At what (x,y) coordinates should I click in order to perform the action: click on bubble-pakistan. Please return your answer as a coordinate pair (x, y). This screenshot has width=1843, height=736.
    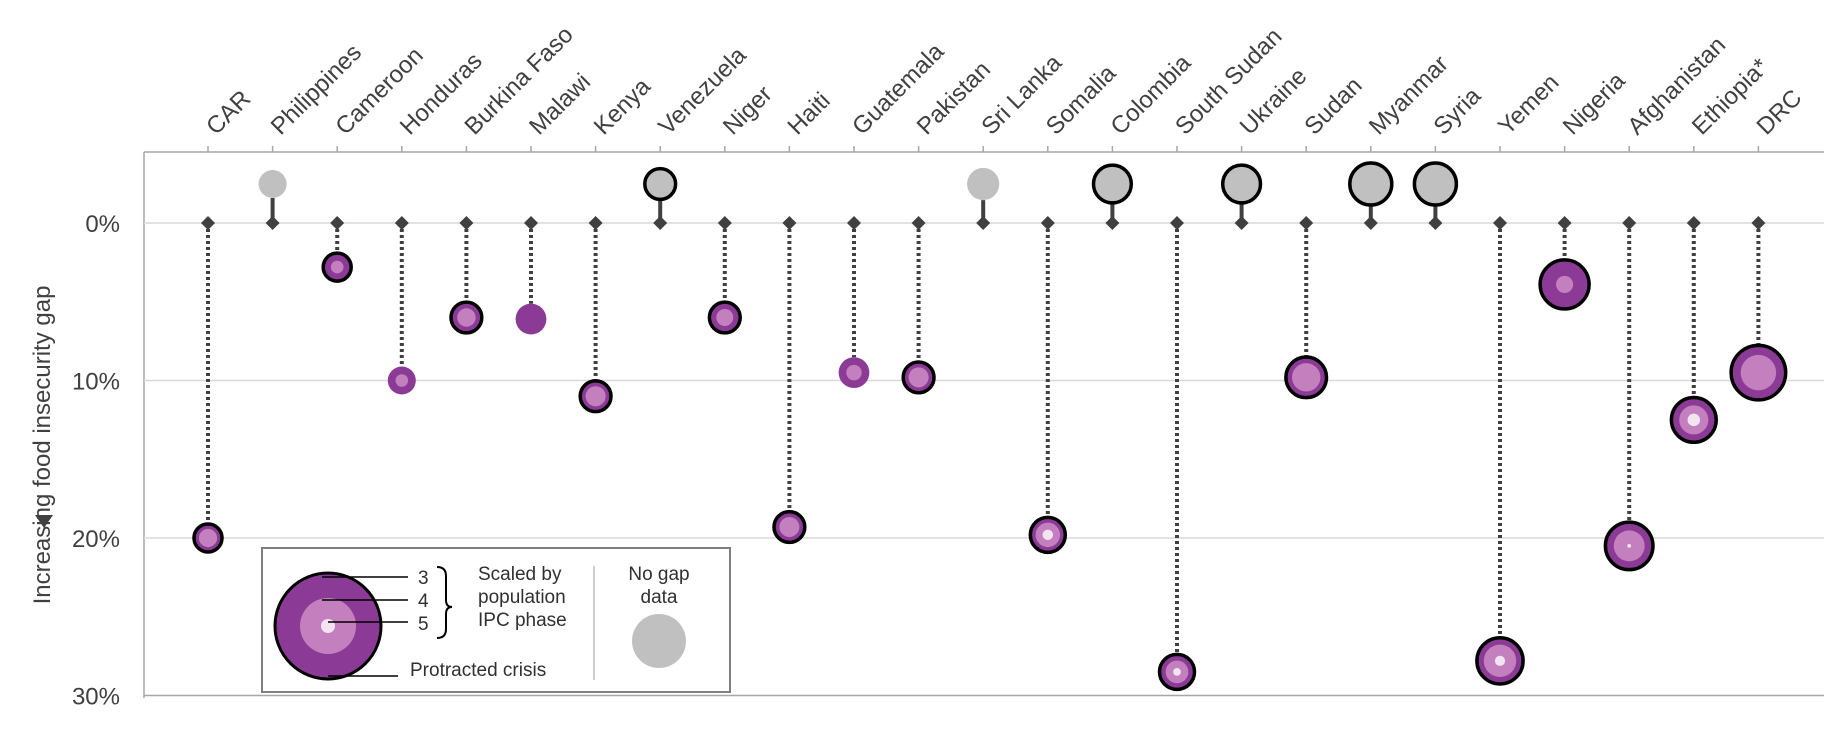
    Looking at the image, I should click on (918, 377).